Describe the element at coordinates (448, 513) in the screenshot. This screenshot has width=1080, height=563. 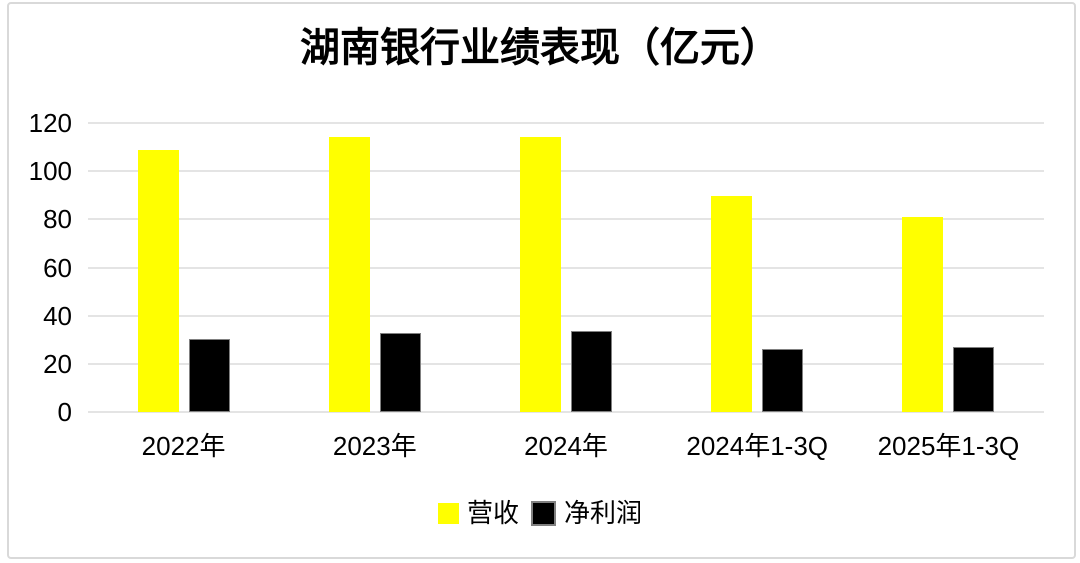
I see `legend-swatch-revenue` at that location.